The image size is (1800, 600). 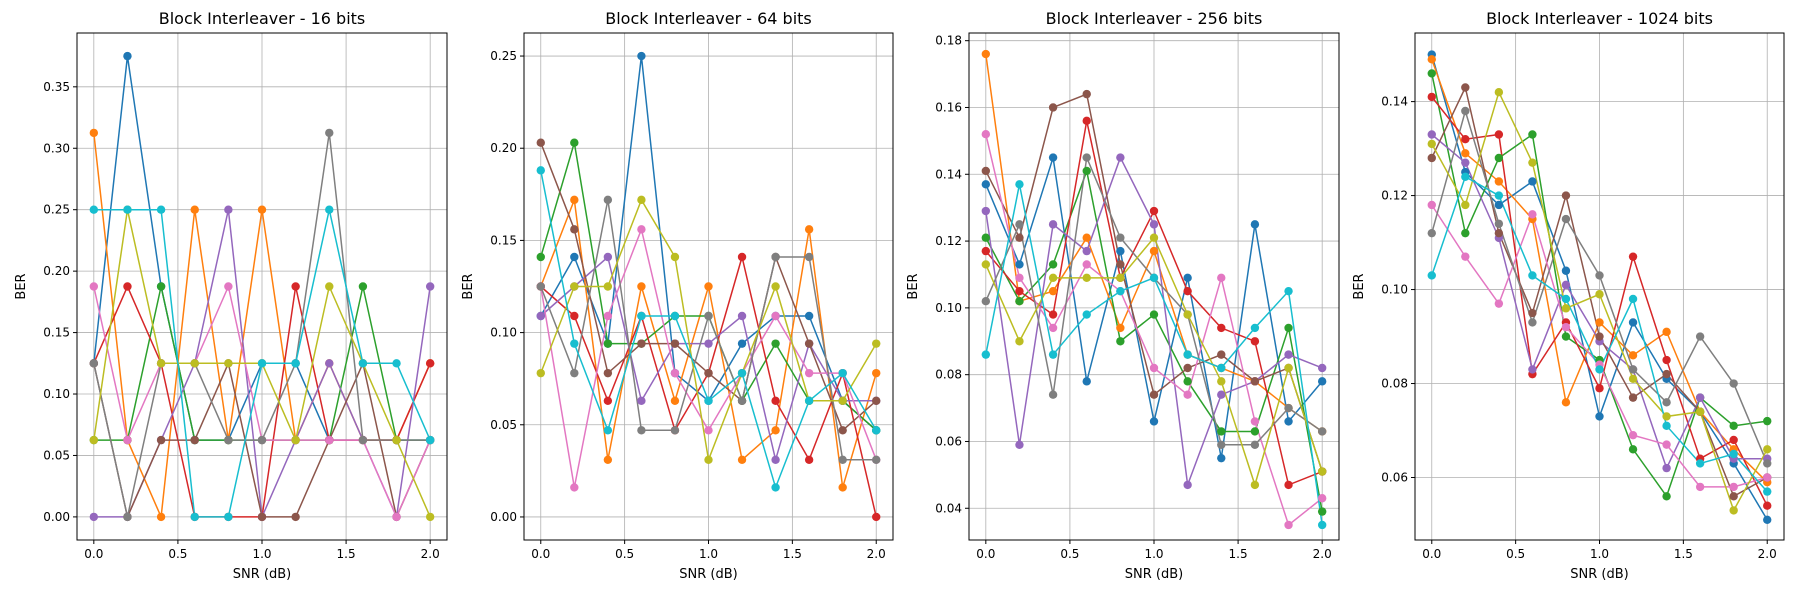 I want to click on y-tick-label: 0.30, so click(x=56, y=148).